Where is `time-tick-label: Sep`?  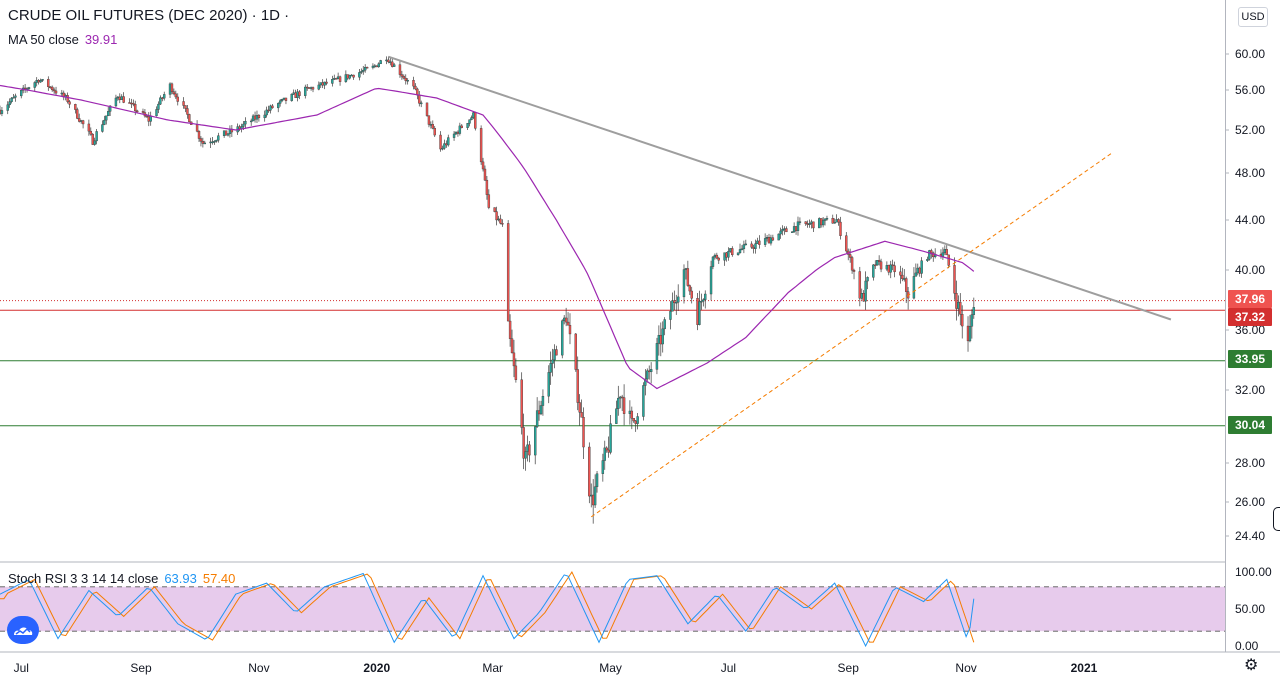
time-tick-label: Sep is located at coordinates (141, 668).